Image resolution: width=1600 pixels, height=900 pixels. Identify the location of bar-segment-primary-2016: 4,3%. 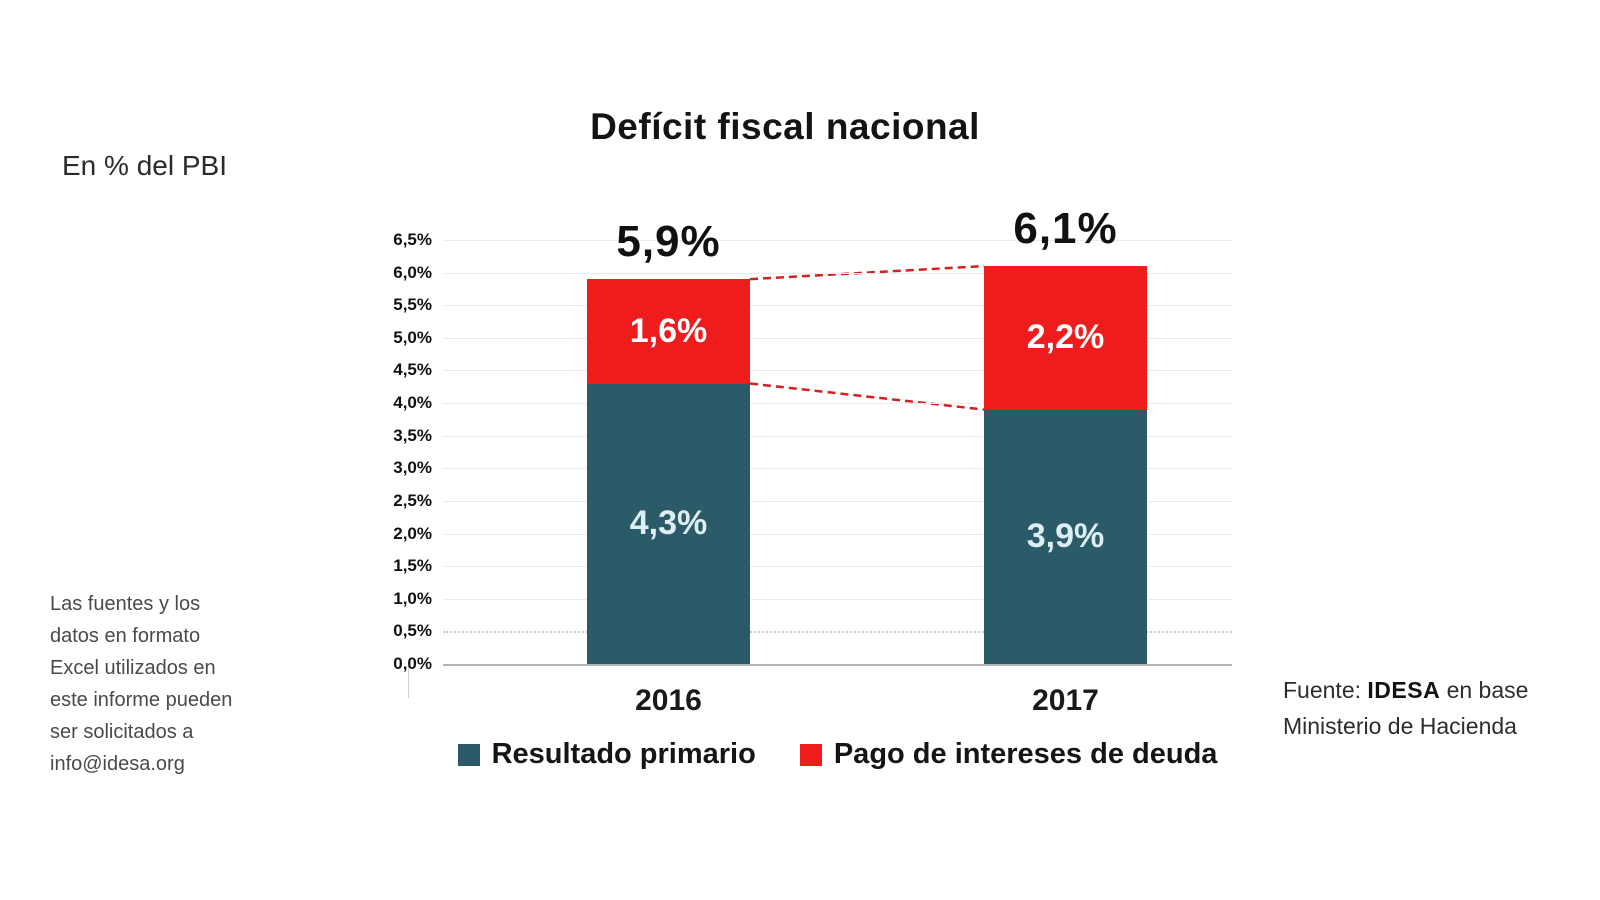
(668, 523).